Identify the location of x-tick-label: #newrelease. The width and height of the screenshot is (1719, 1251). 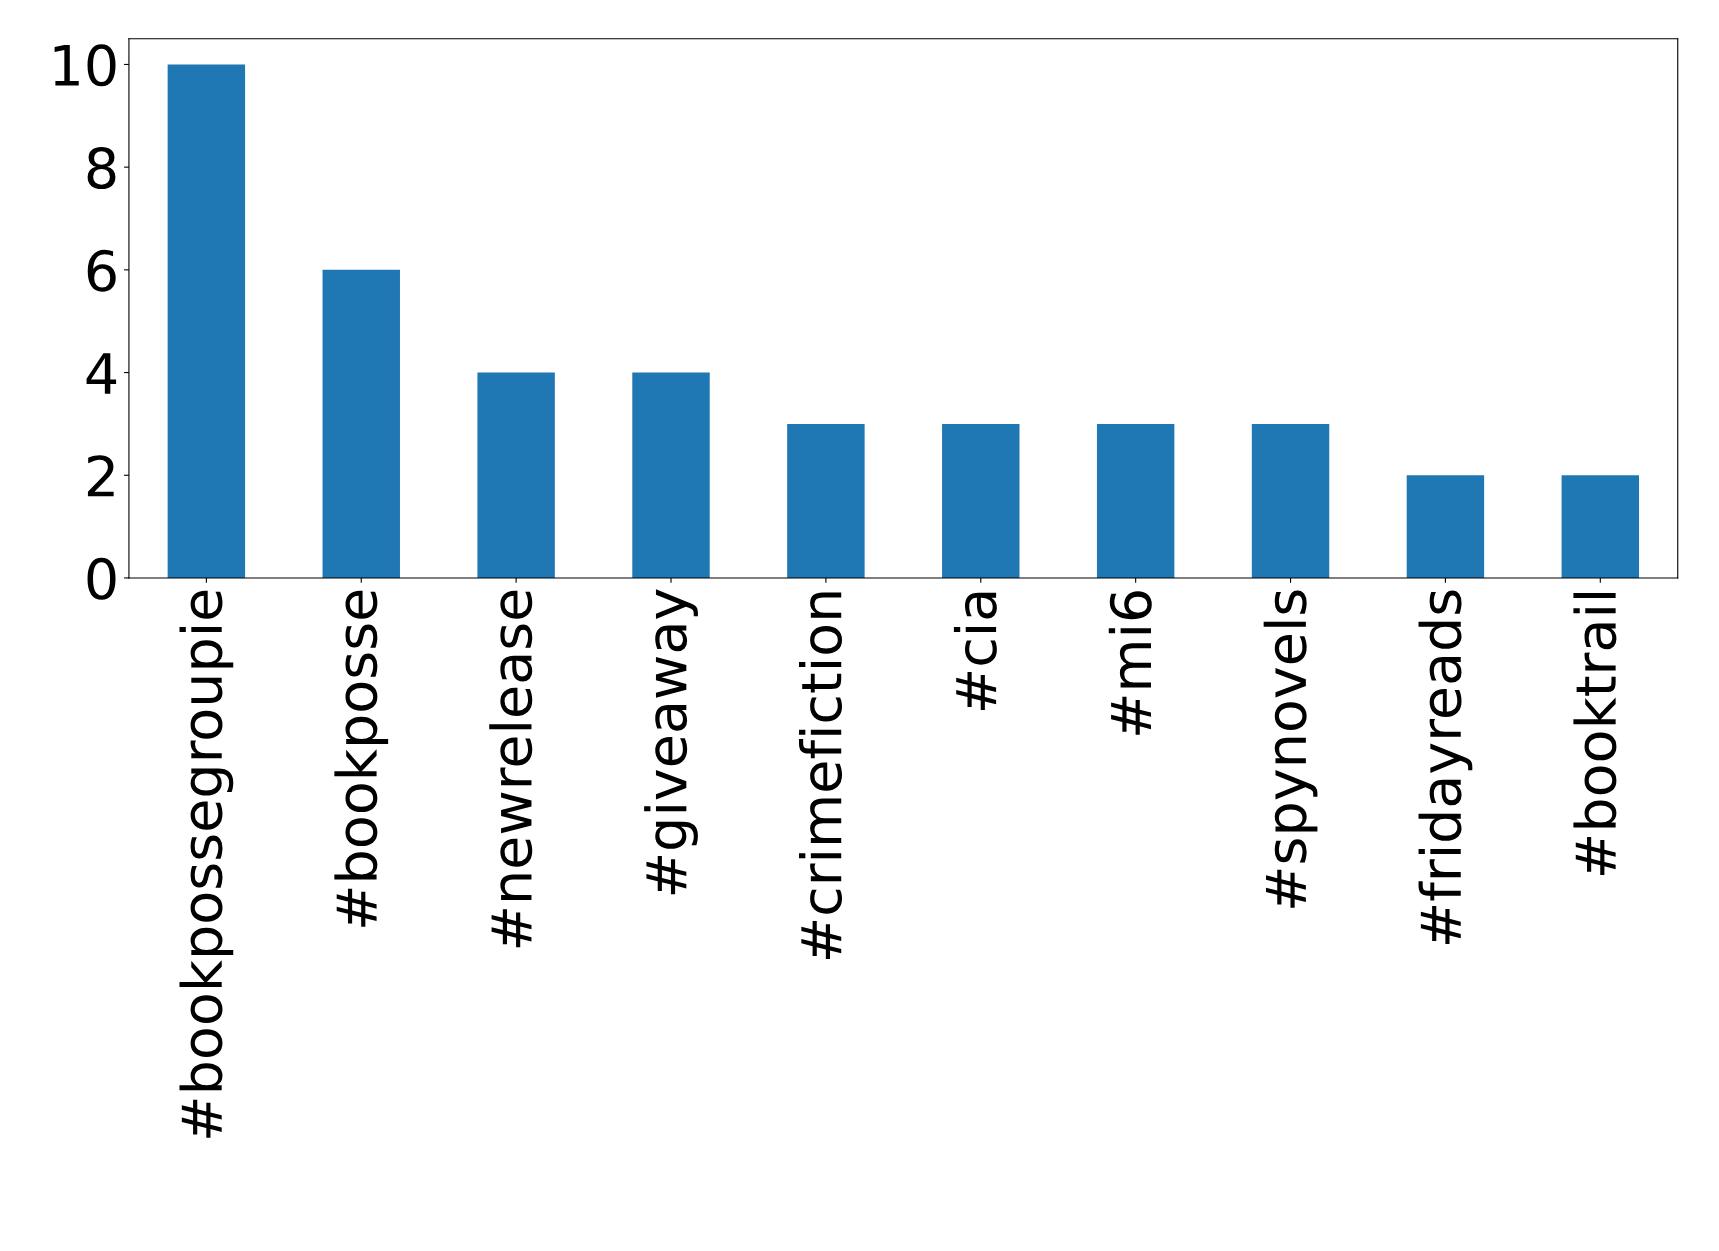
(511, 769).